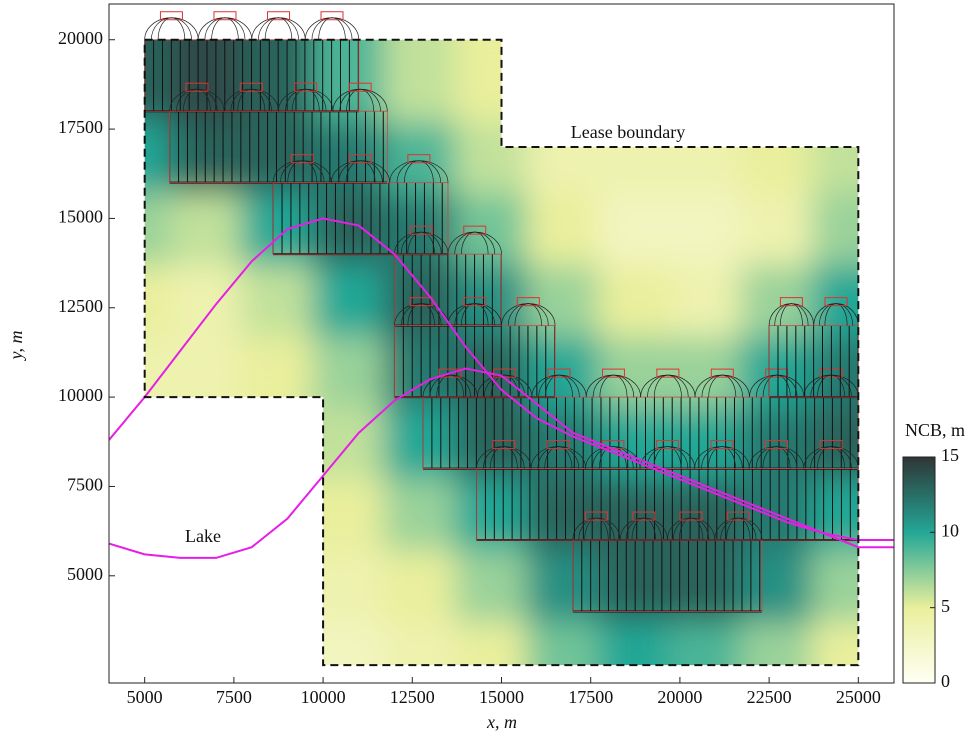  I want to click on x-tick-label: 15000, so click(501, 697).